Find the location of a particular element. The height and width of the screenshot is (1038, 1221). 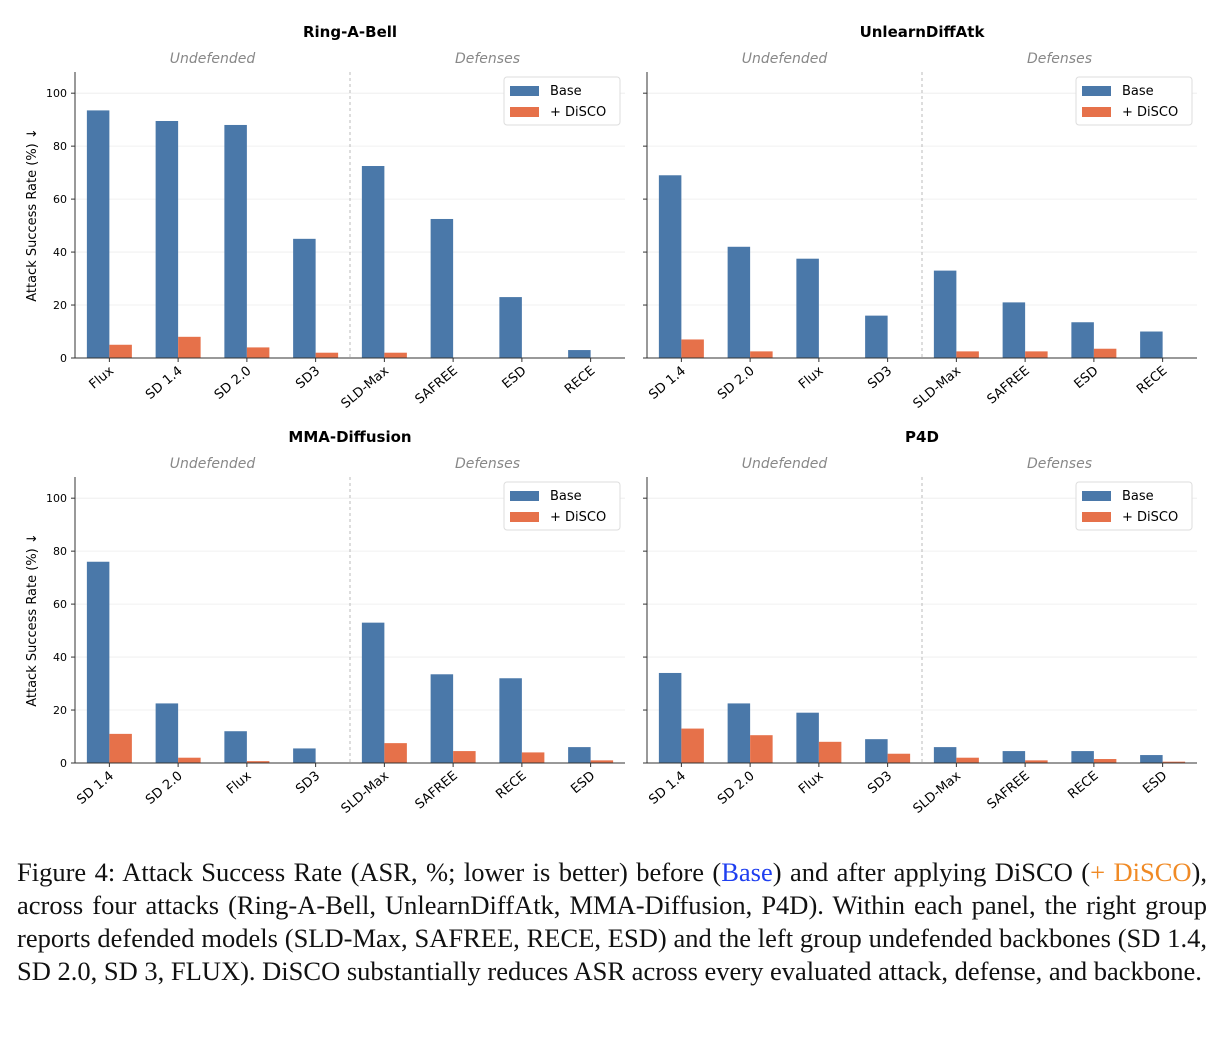

bar-disco-flux is located at coordinates (830, 752).